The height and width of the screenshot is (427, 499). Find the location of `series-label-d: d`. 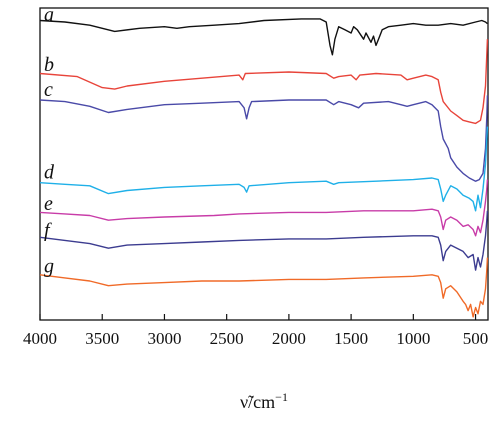

series-label-d: d is located at coordinates (49, 173).